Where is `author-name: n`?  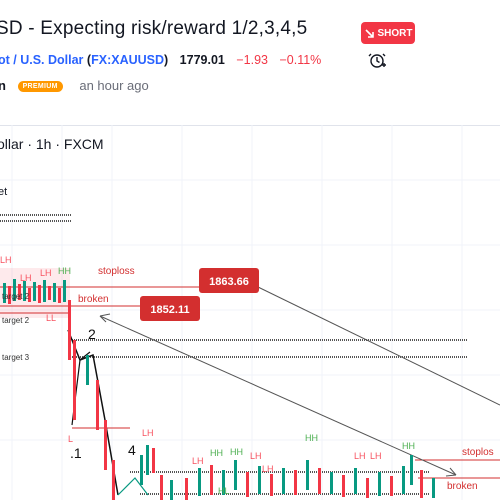 author-name: n is located at coordinates (3, 85).